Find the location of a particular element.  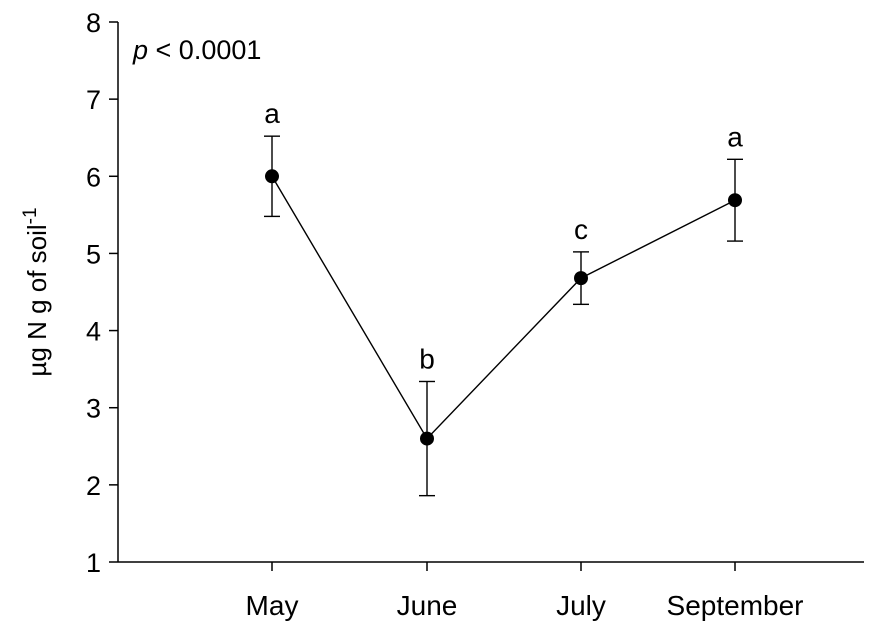

y-axis-label-superscript: -1 is located at coordinates (30, 215).